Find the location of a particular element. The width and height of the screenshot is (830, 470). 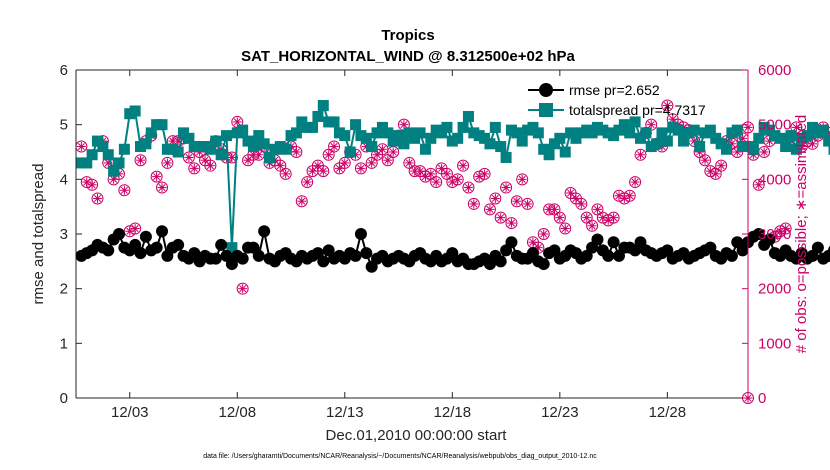

left-y-tick-label: 1 is located at coordinates (64, 343).